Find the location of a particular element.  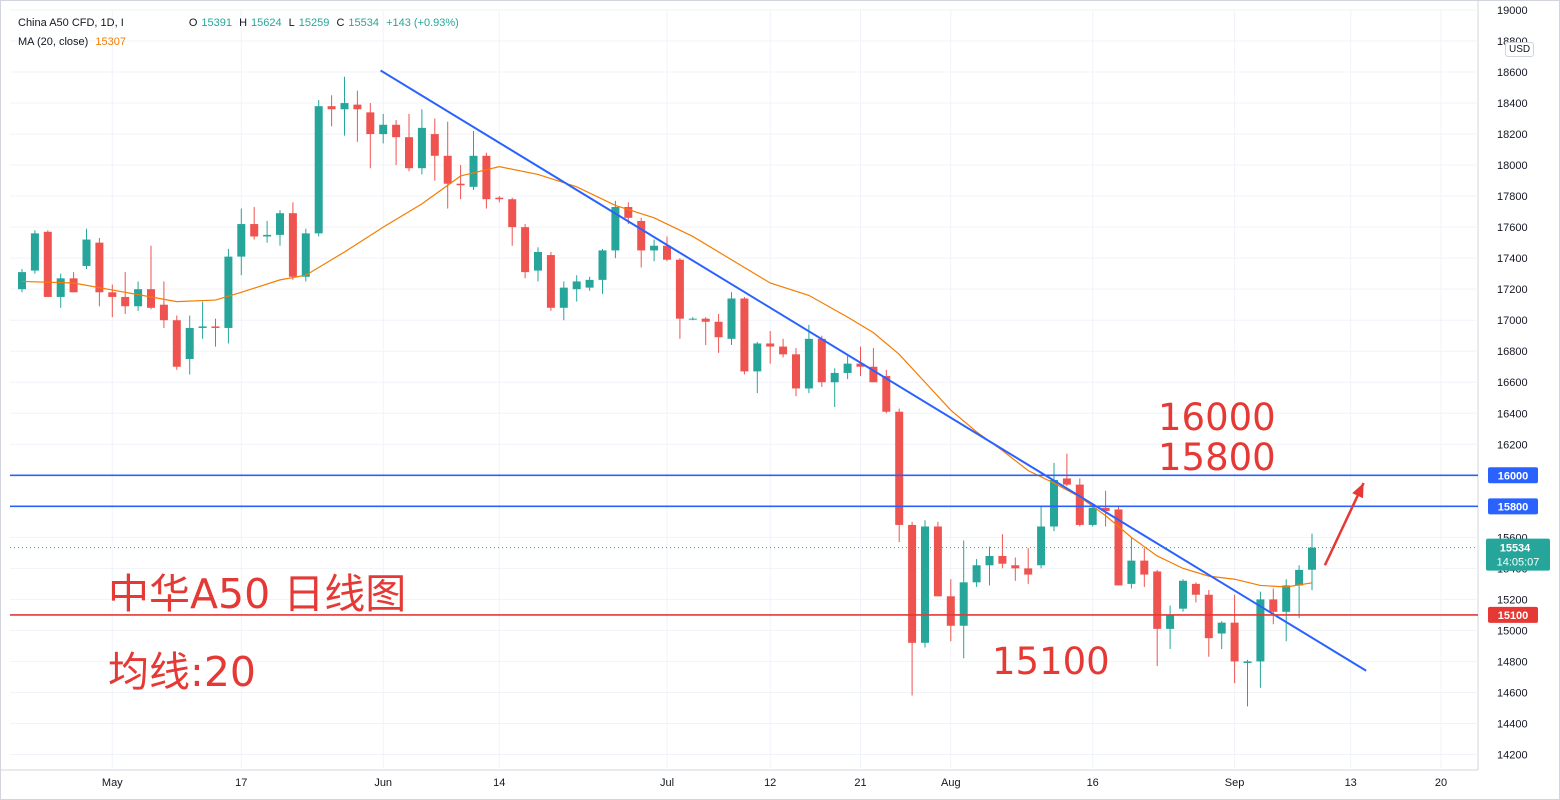

low-label: L is located at coordinates (291, 23).